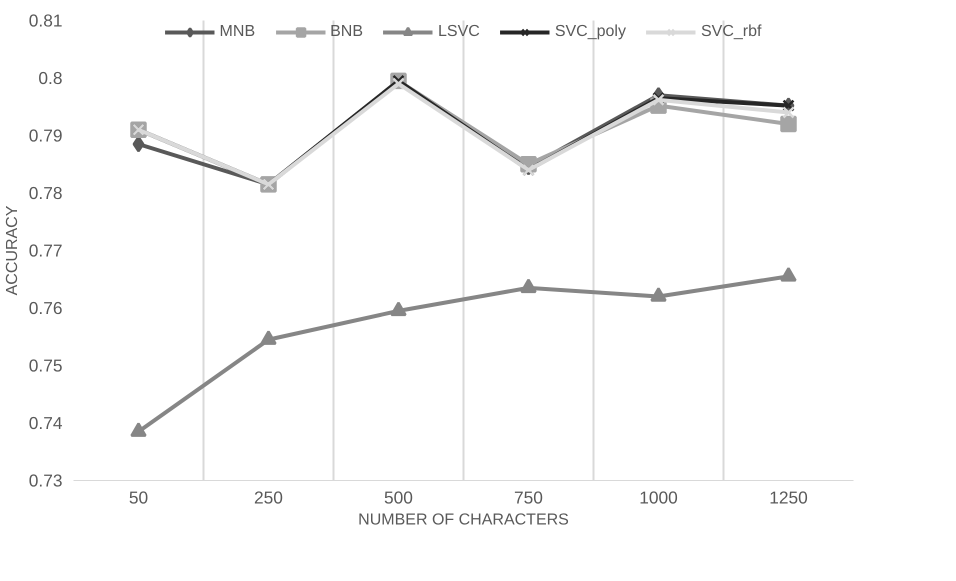 The width and height of the screenshot is (956, 581). What do you see at coordinates (12, 250) in the screenshot?
I see `y-axis-title: ACCURACY` at bounding box center [12, 250].